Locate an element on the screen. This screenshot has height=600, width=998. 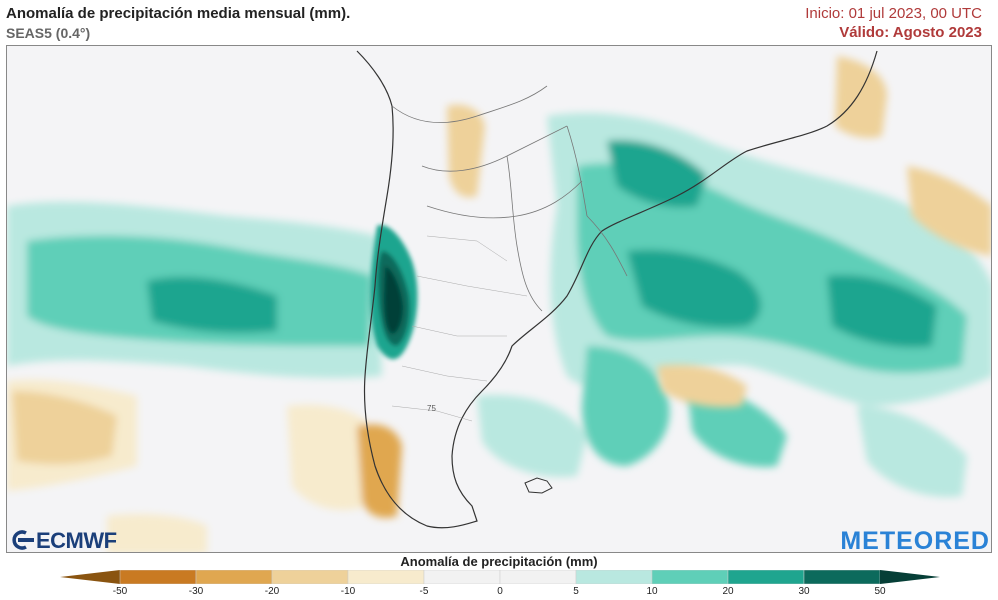
init-time: Inicio: 01 jul 2023, 00 UTC is located at coordinates (893, 13).